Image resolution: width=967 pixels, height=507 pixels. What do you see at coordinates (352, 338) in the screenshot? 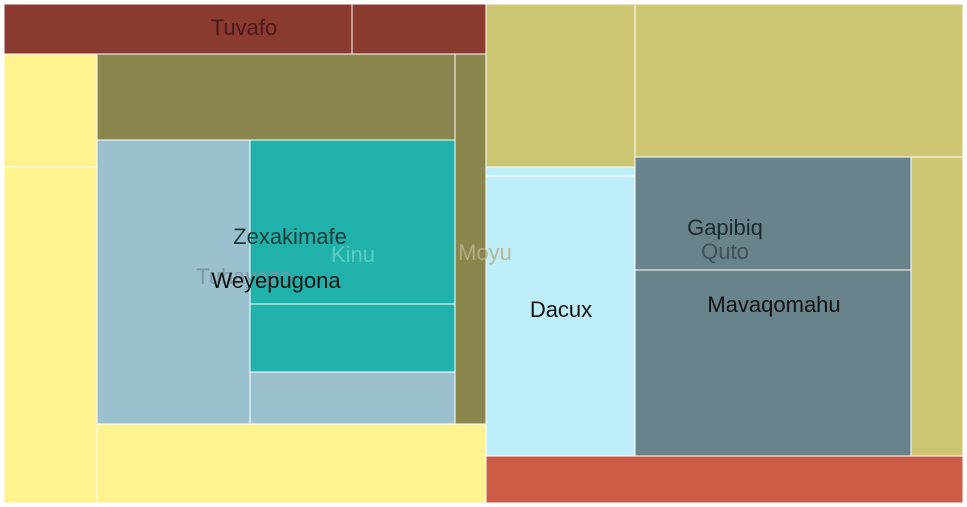
I see `treemap-cell-kinu` at bounding box center [352, 338].